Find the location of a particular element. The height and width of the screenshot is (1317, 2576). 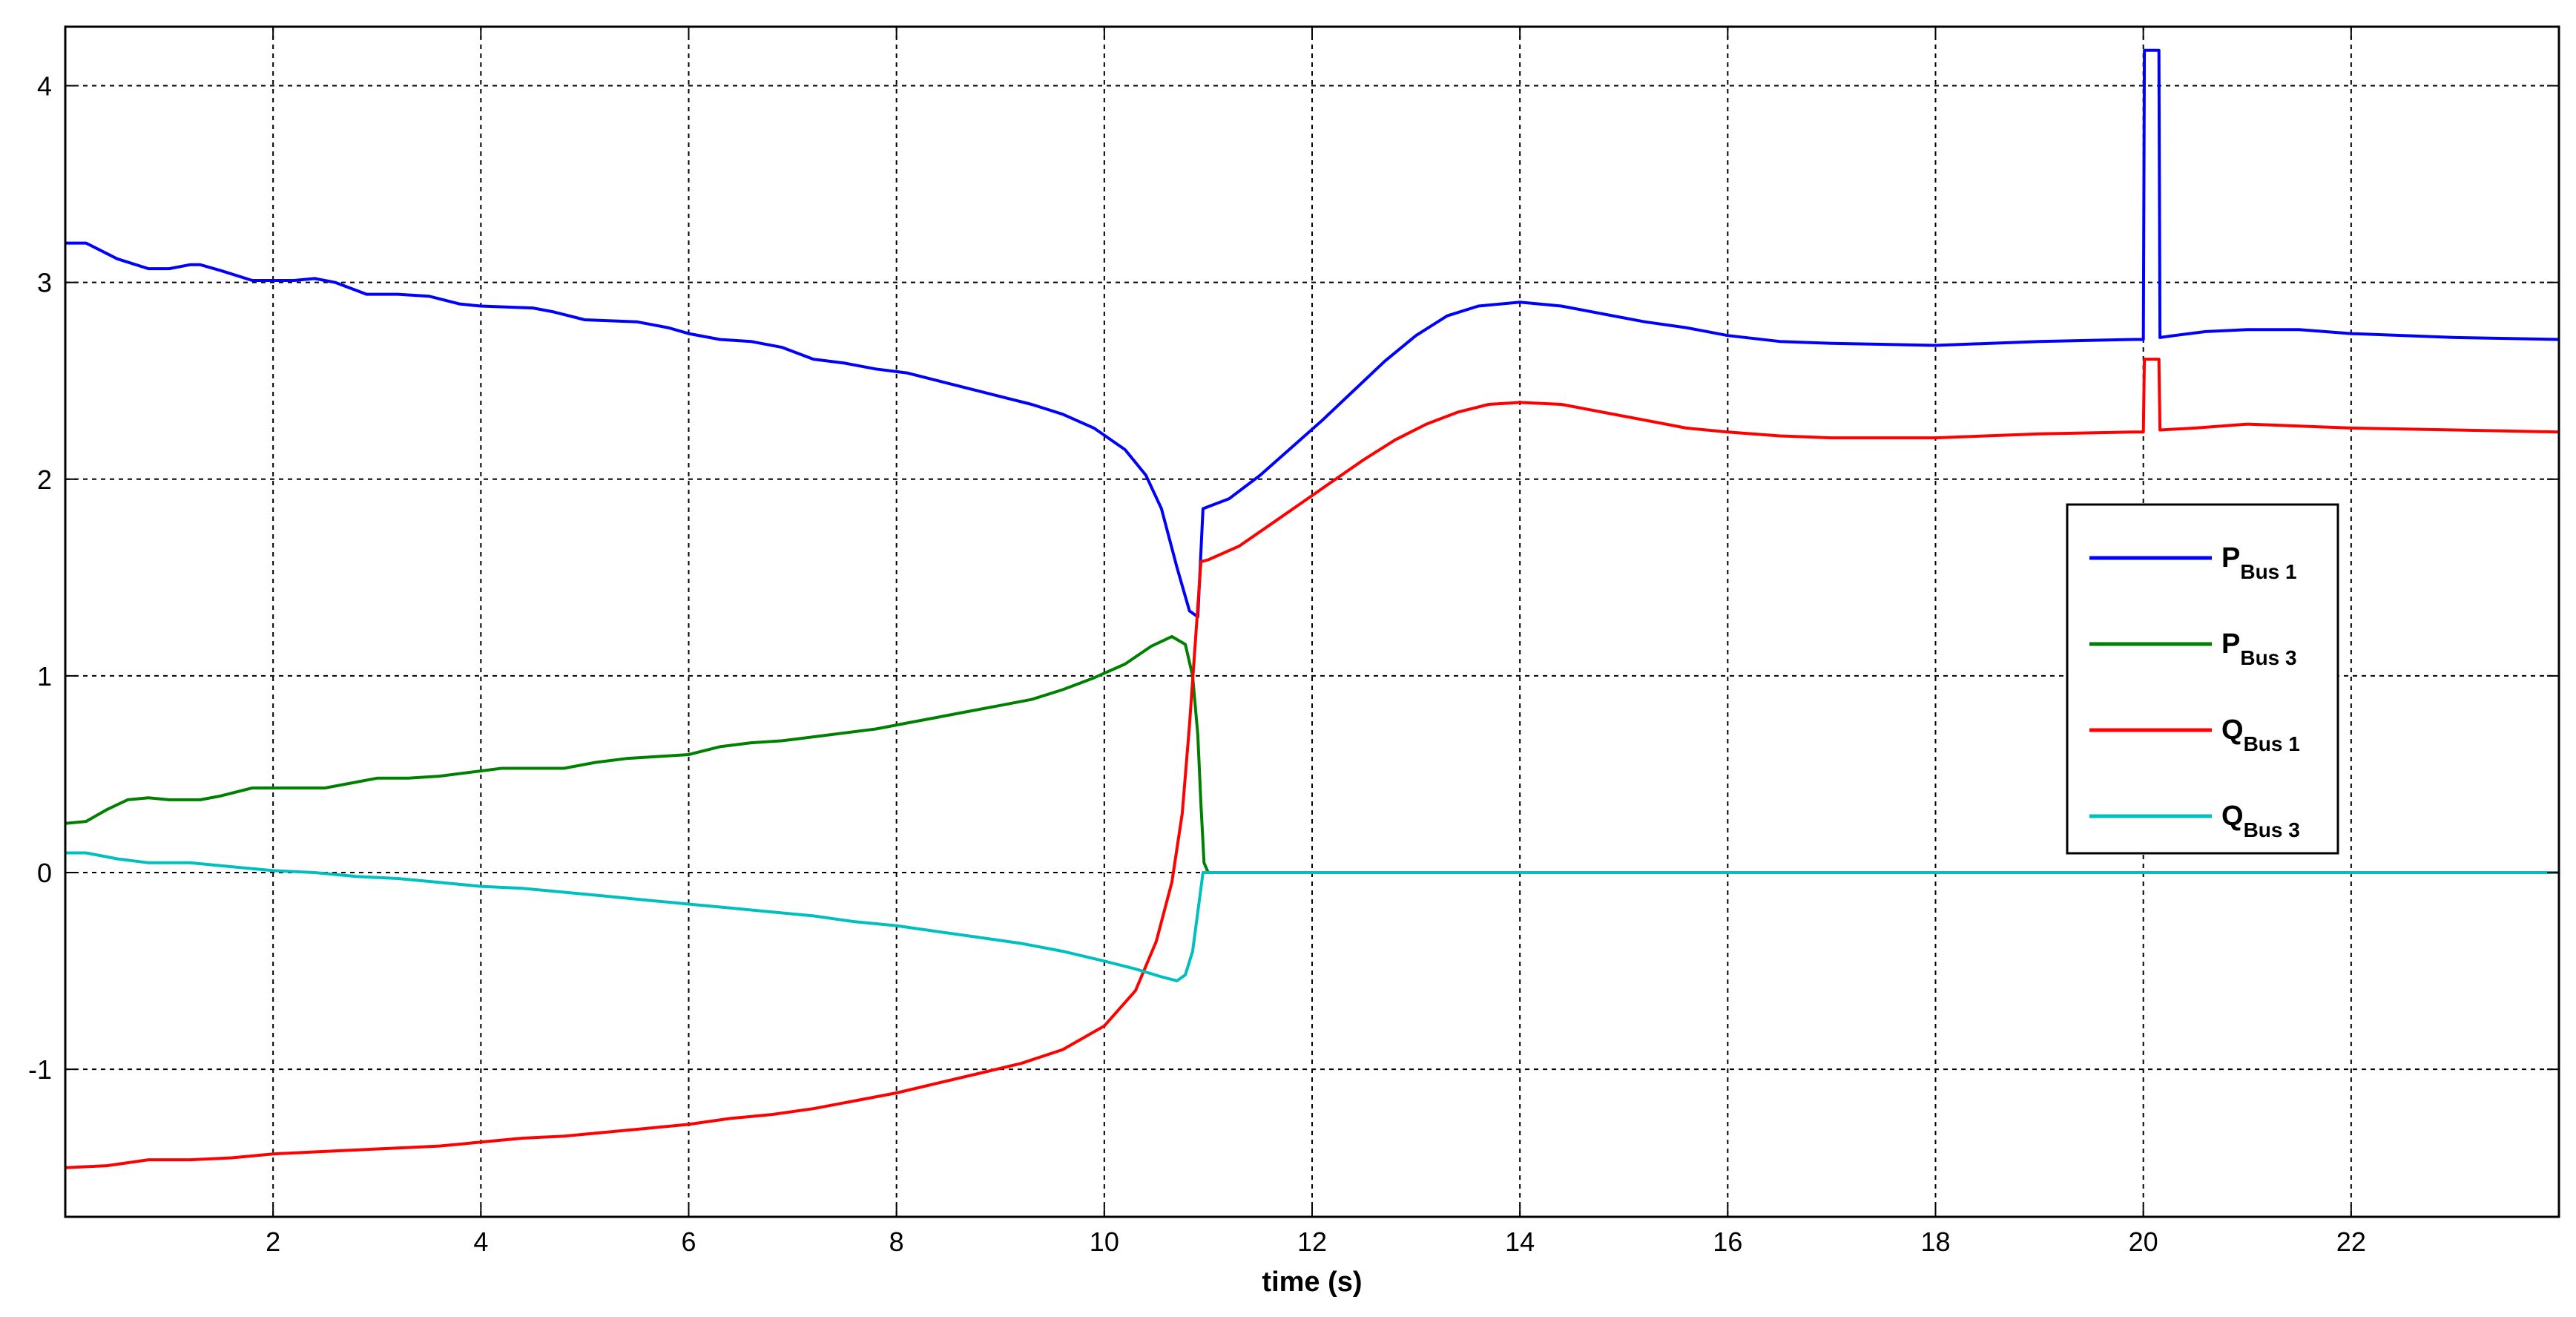

y-tick-label: 1 is located at coordinates (44, 676).